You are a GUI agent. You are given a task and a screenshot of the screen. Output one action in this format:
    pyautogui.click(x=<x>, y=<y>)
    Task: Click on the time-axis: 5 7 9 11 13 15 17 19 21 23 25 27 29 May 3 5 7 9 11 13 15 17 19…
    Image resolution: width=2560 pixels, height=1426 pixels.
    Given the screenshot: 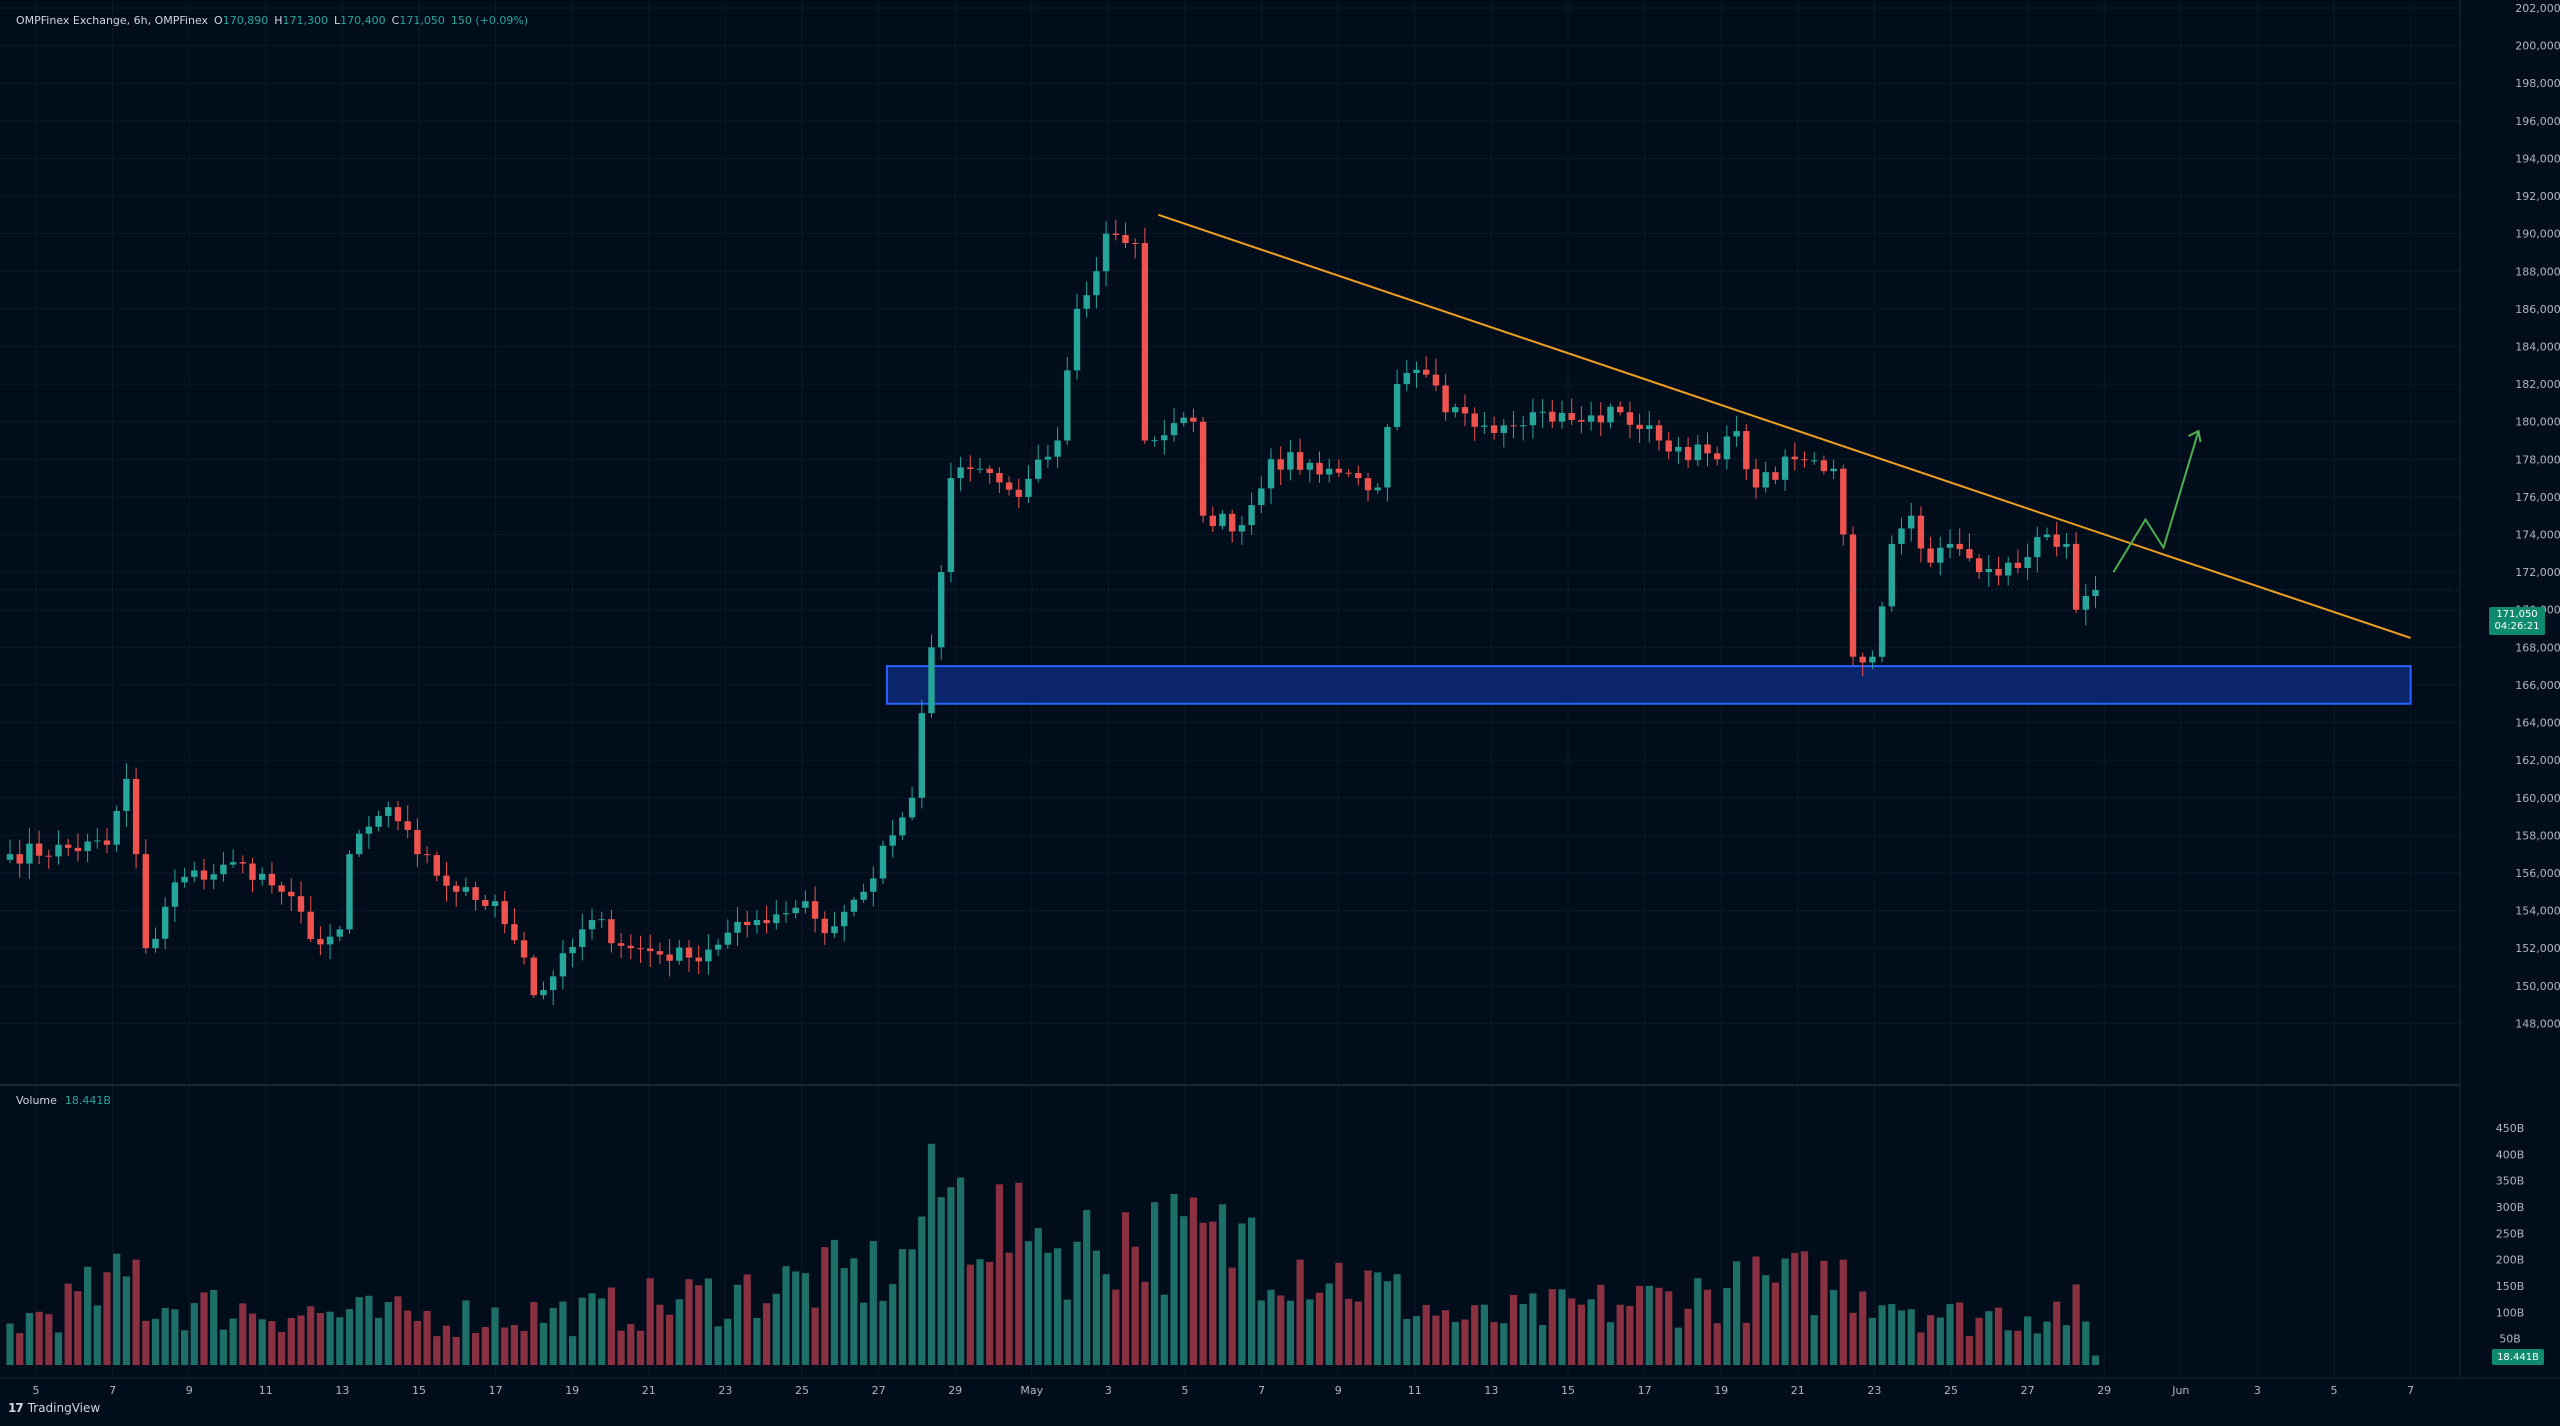 What is the action you would take?
    pyautogui.click(x=1224, y=1390)
    